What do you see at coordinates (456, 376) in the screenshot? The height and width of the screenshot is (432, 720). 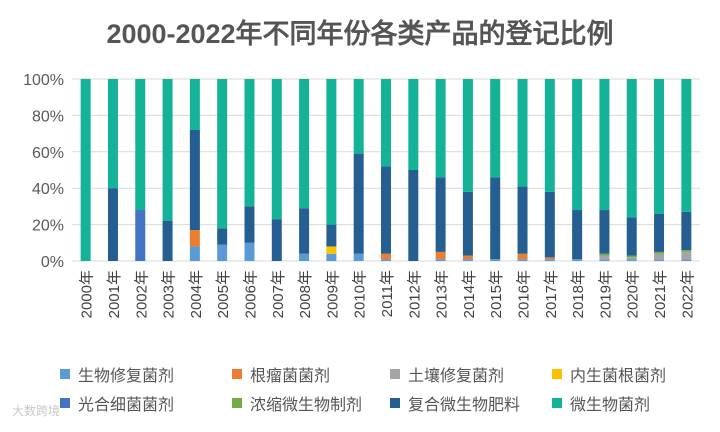 I see `legend-label: 土壤修复菌剂` at bounding box center [456, 376].